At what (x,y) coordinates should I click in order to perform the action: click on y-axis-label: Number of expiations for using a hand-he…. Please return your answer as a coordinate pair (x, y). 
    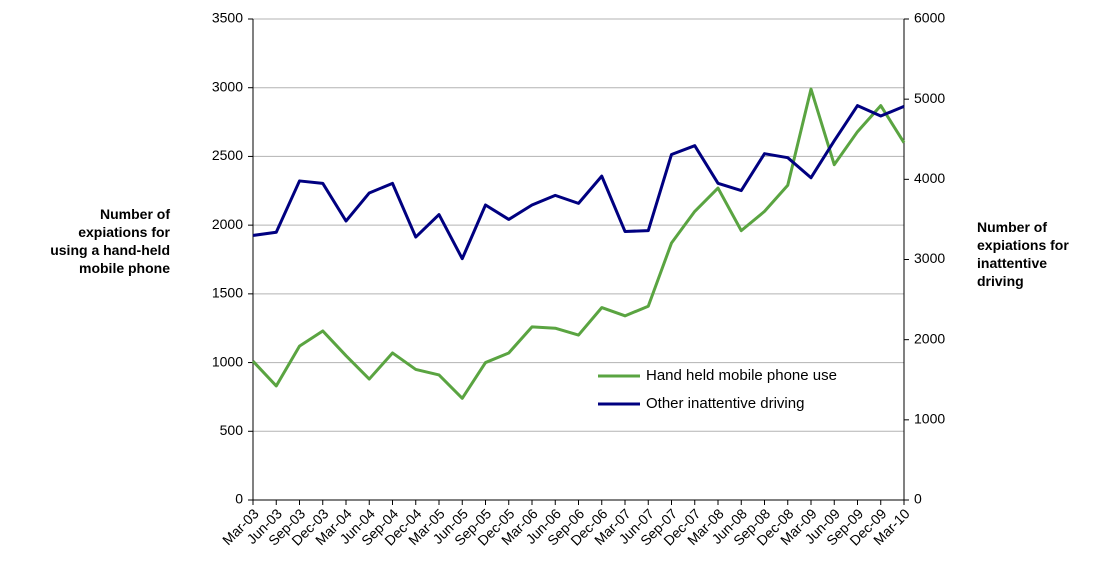
    Looking at the image, I should click on (110, 241).